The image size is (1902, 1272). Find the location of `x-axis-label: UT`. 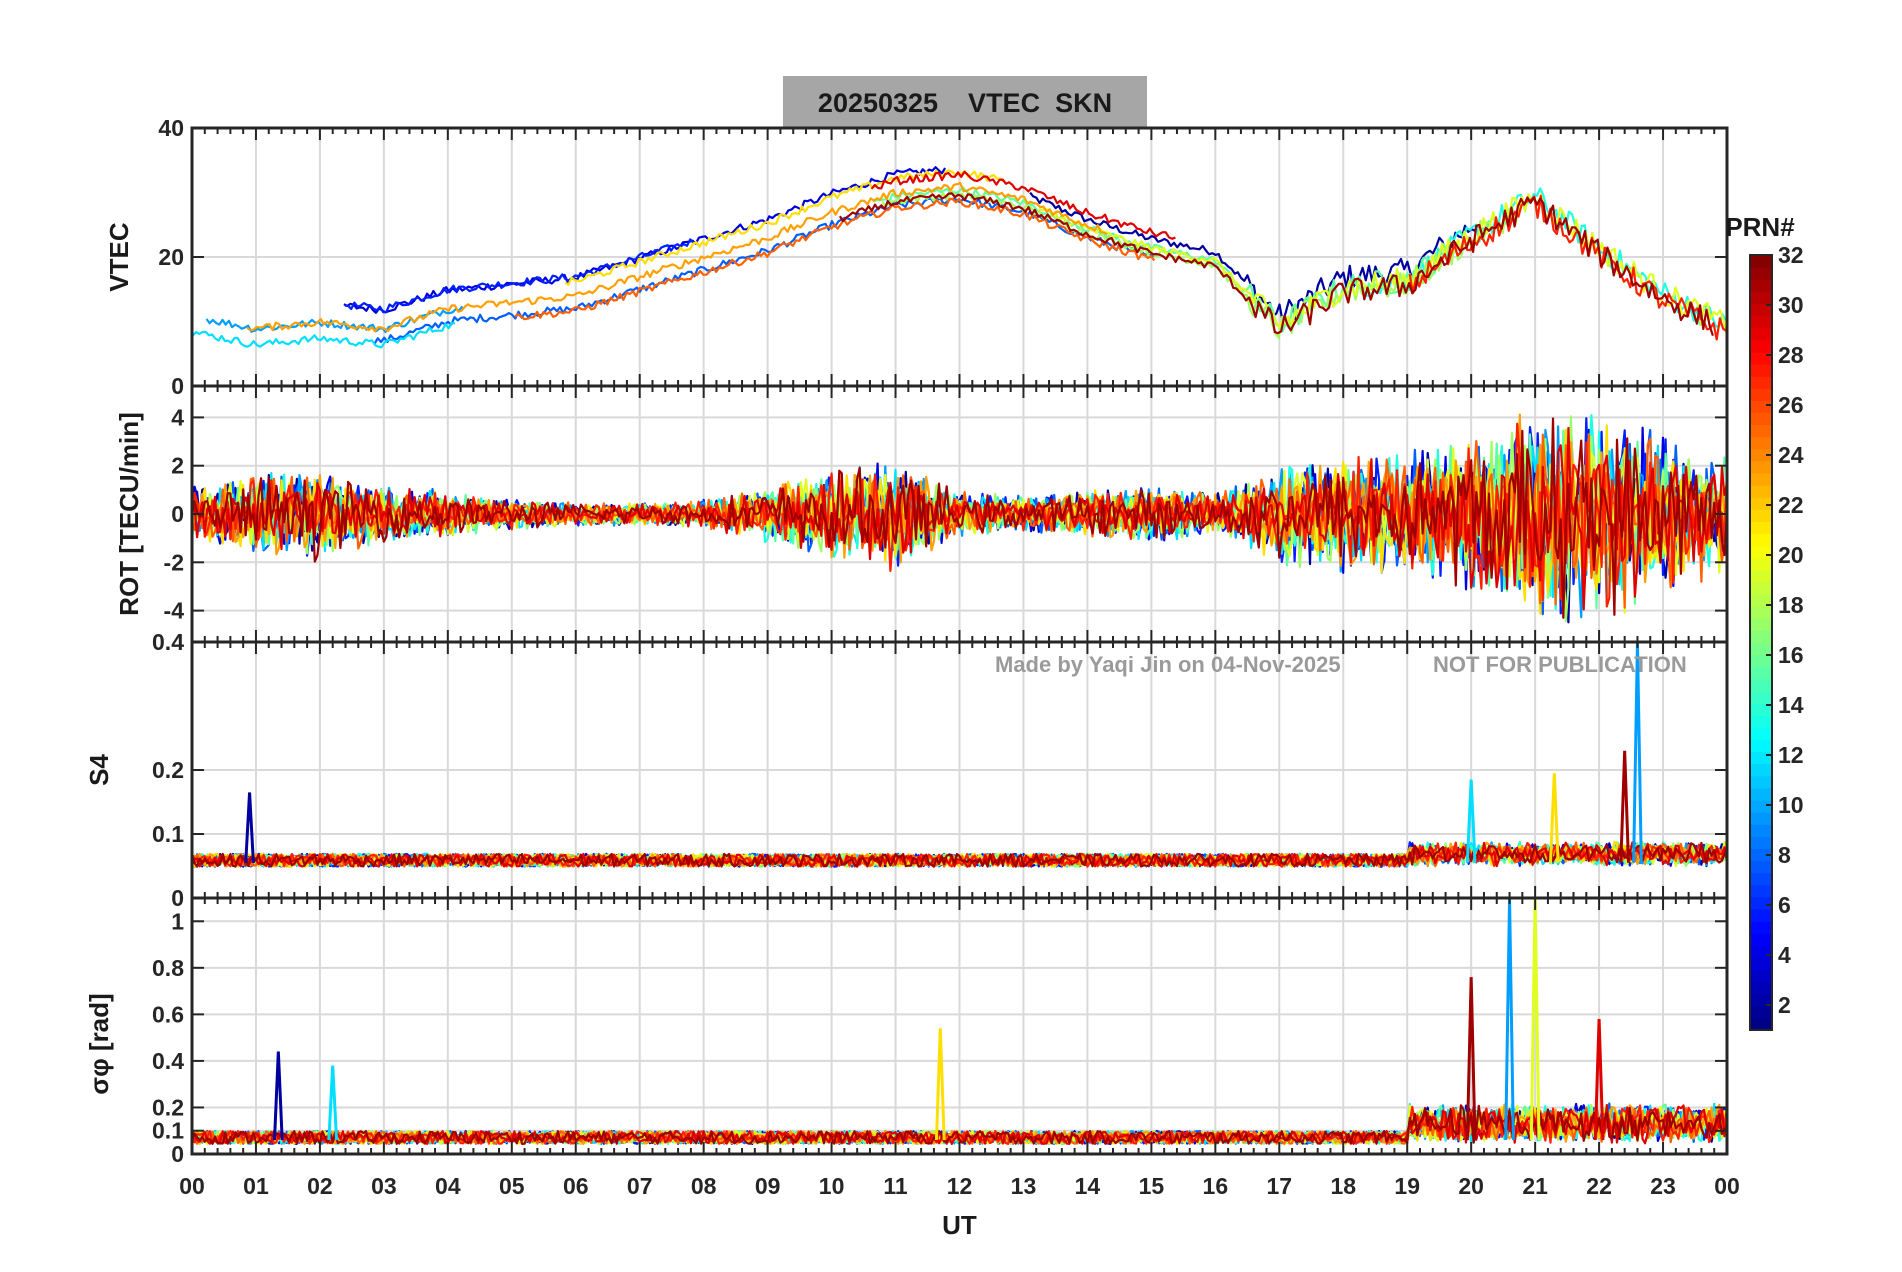

x-axis-label: UT is located at coordinates (959, 1225).